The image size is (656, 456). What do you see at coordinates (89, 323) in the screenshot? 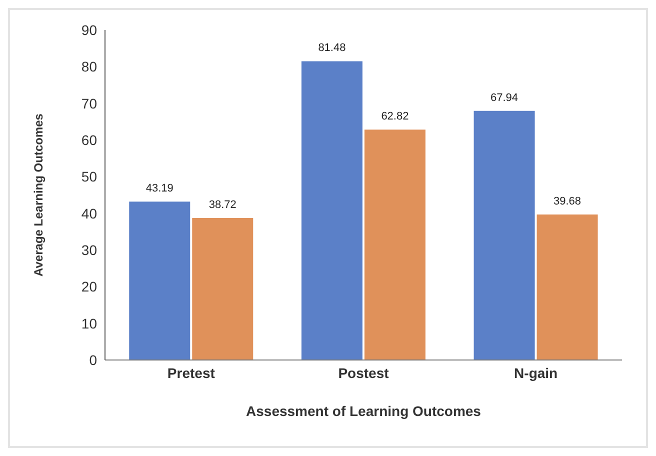
I see `y-tick-label: 10` at bounding box center [89, 323].